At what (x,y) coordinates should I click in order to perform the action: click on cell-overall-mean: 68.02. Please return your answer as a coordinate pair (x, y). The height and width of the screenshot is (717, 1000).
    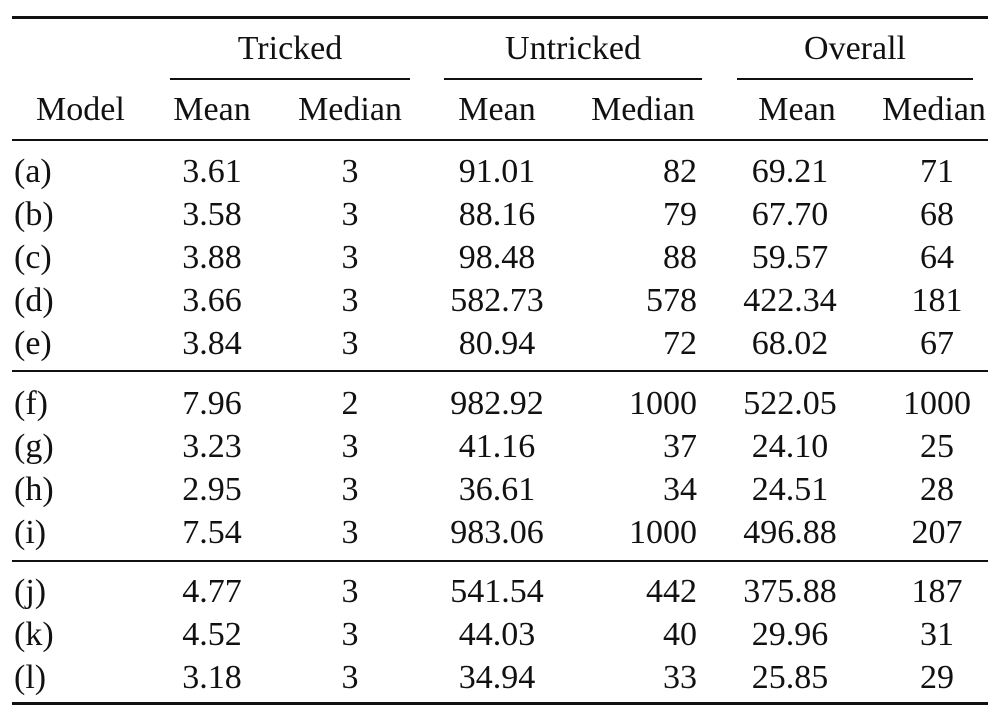
    Looking at the image, I should click on (790, 343).